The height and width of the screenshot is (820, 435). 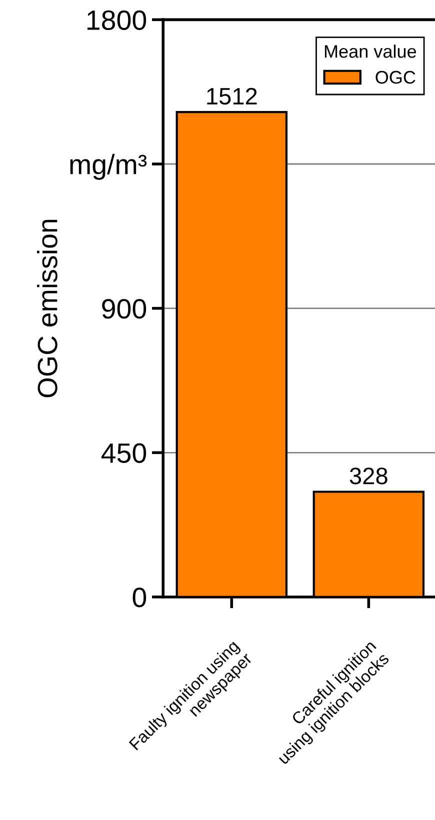 I want to click on data-label: 328, so click(x=369, y=476).